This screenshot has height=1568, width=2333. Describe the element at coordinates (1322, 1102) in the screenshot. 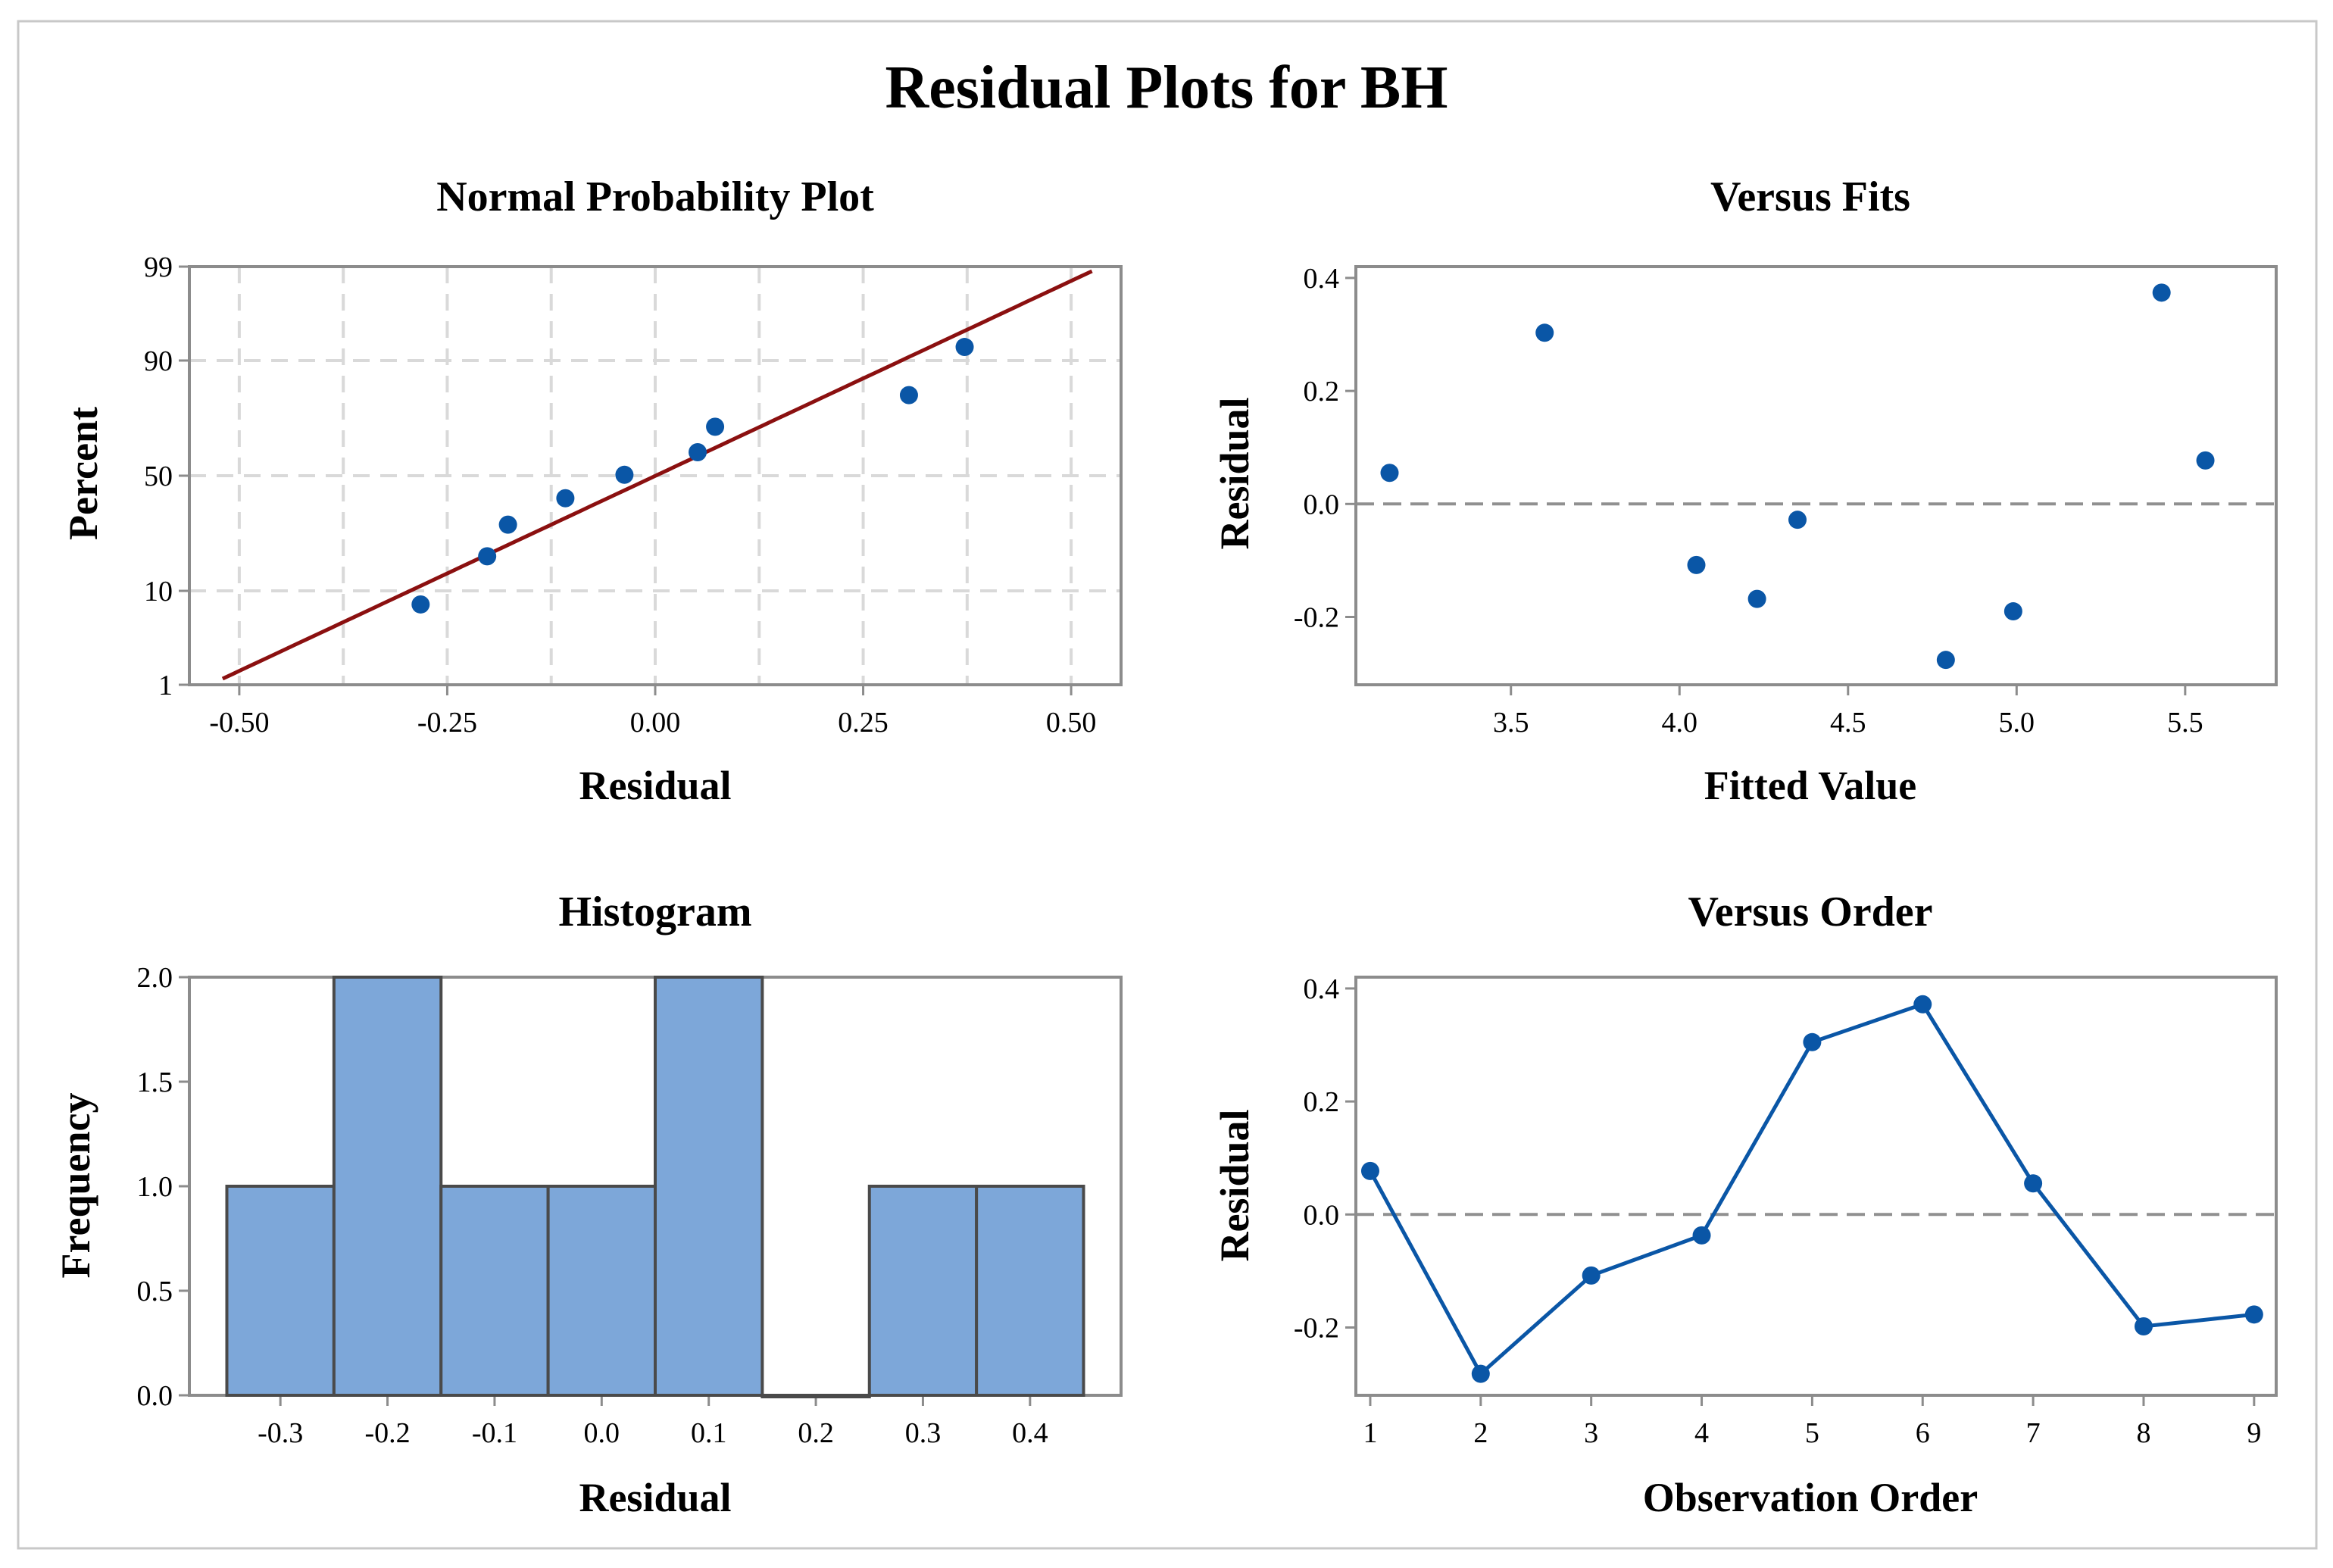

I see `order-y-tick-label: 0.2` at that location.